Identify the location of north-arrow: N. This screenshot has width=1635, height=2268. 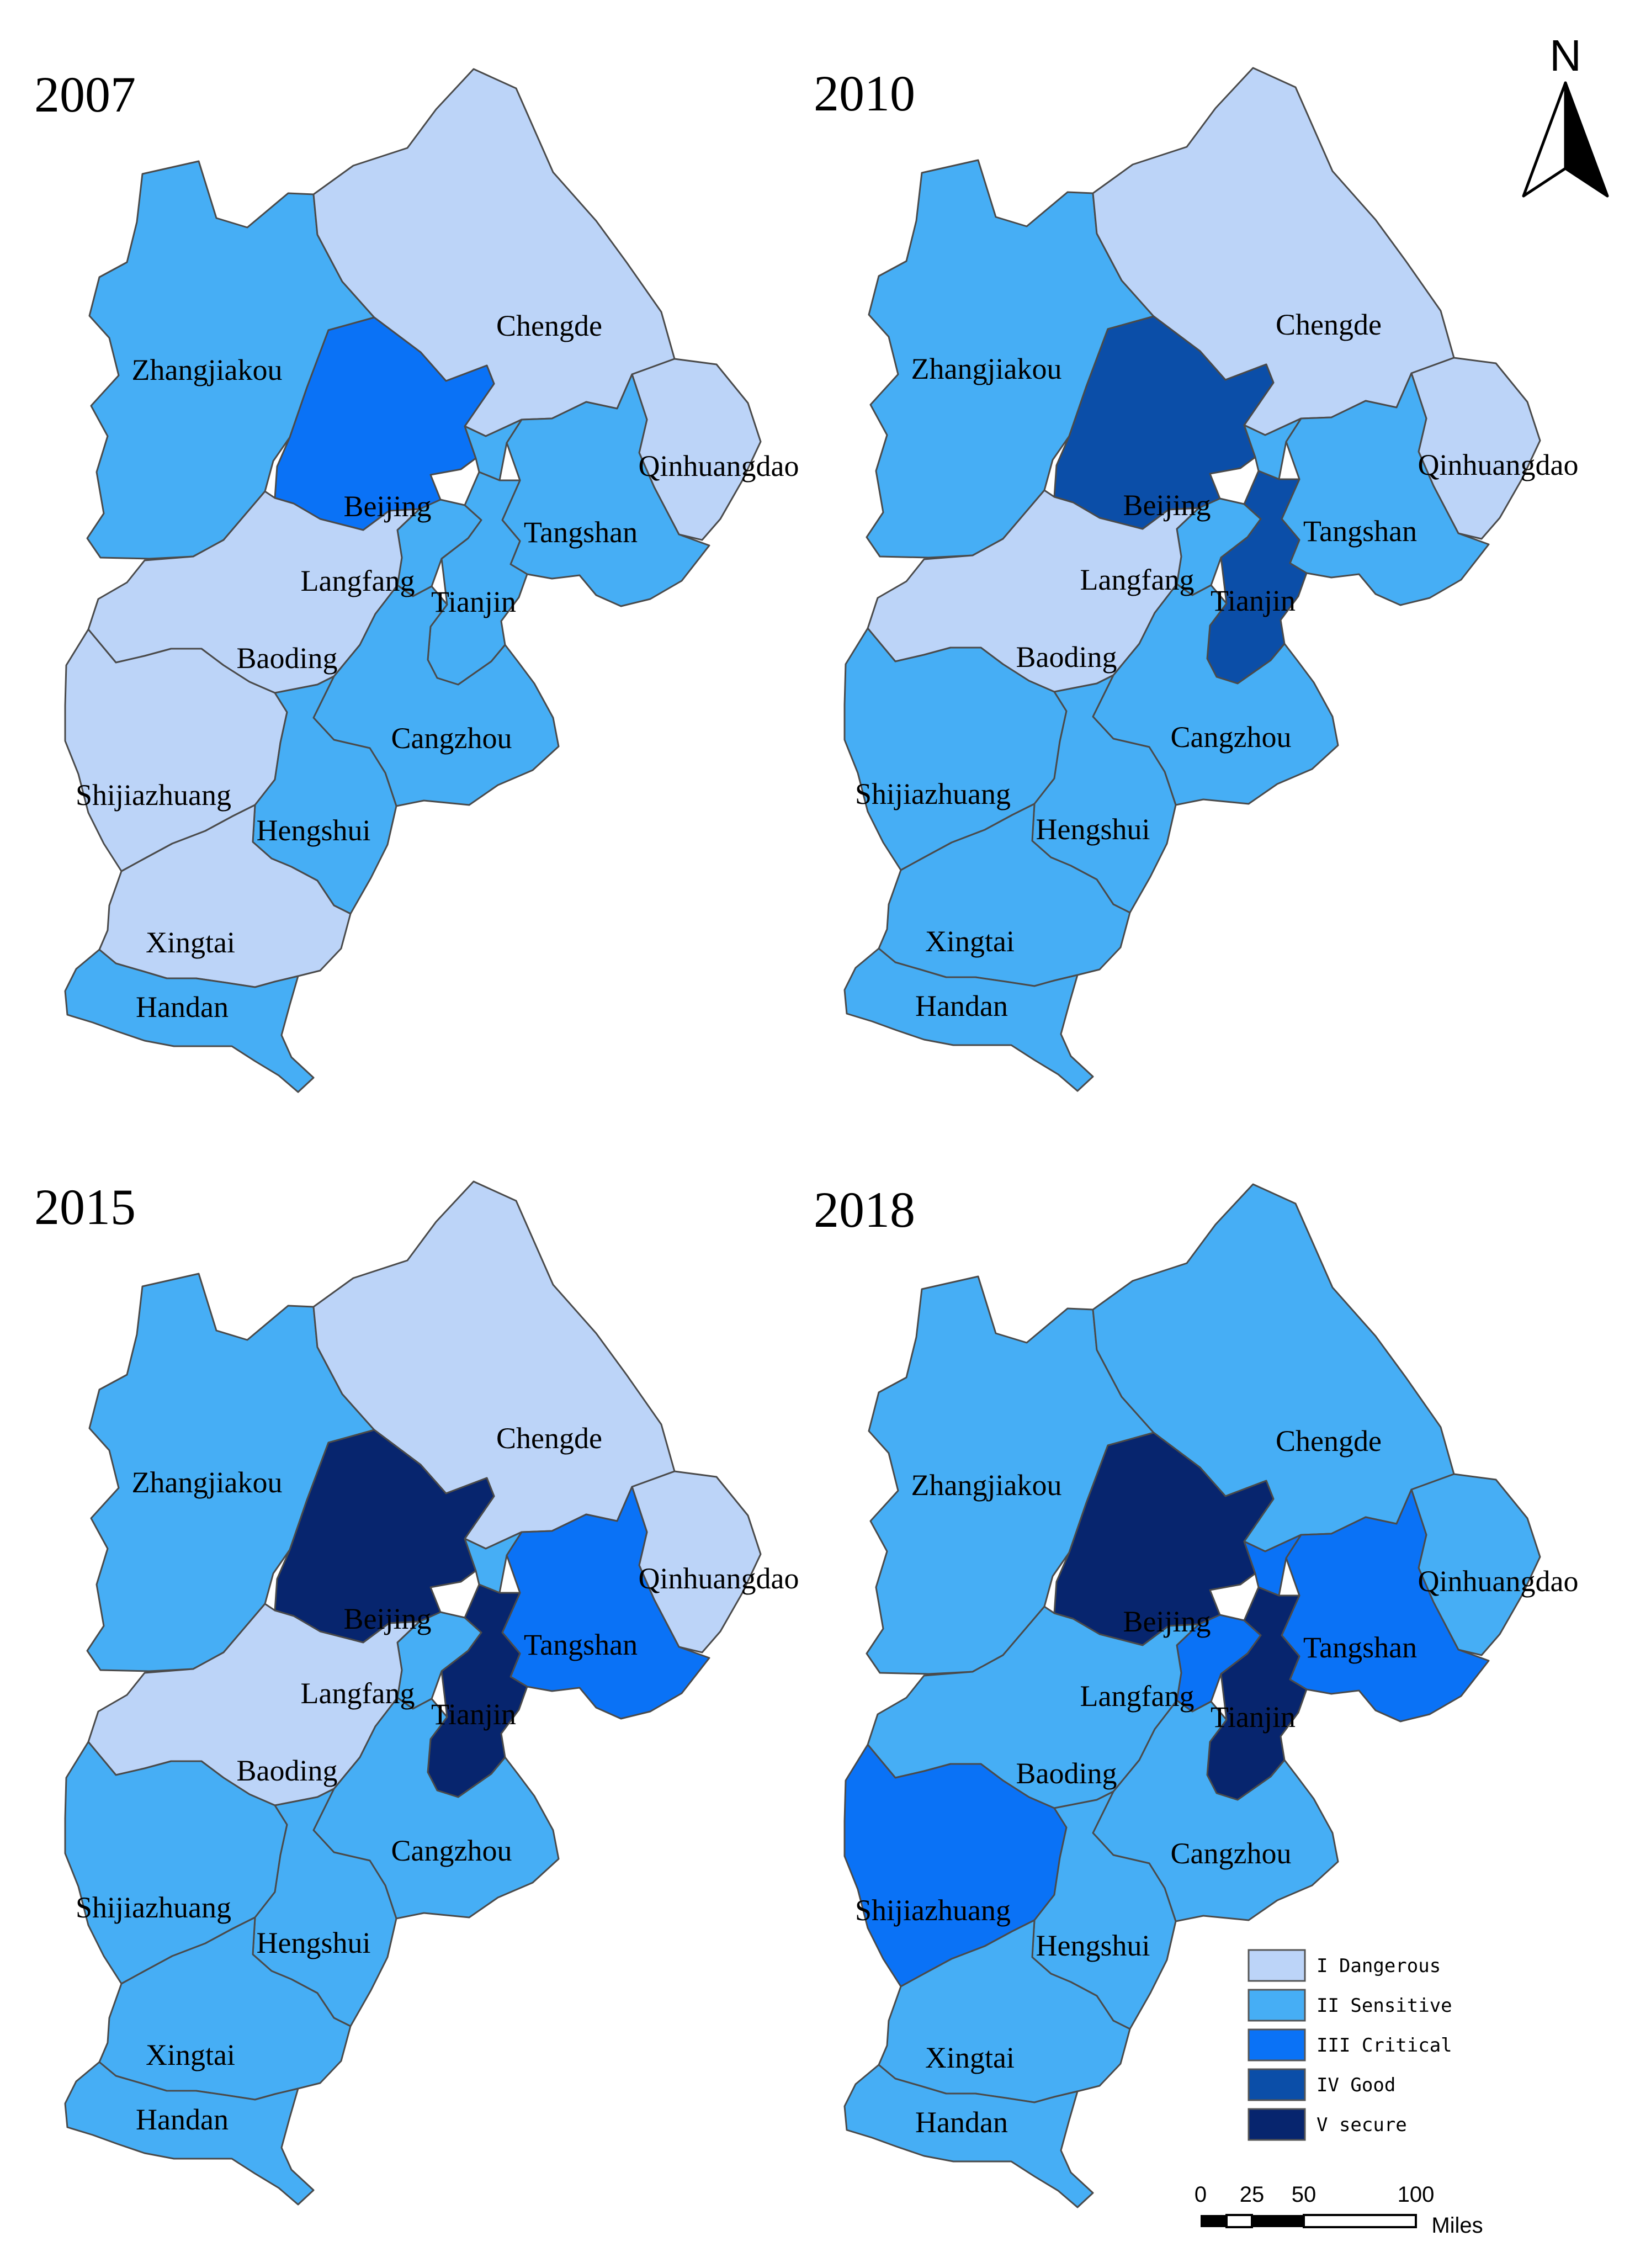
(1565, 114).